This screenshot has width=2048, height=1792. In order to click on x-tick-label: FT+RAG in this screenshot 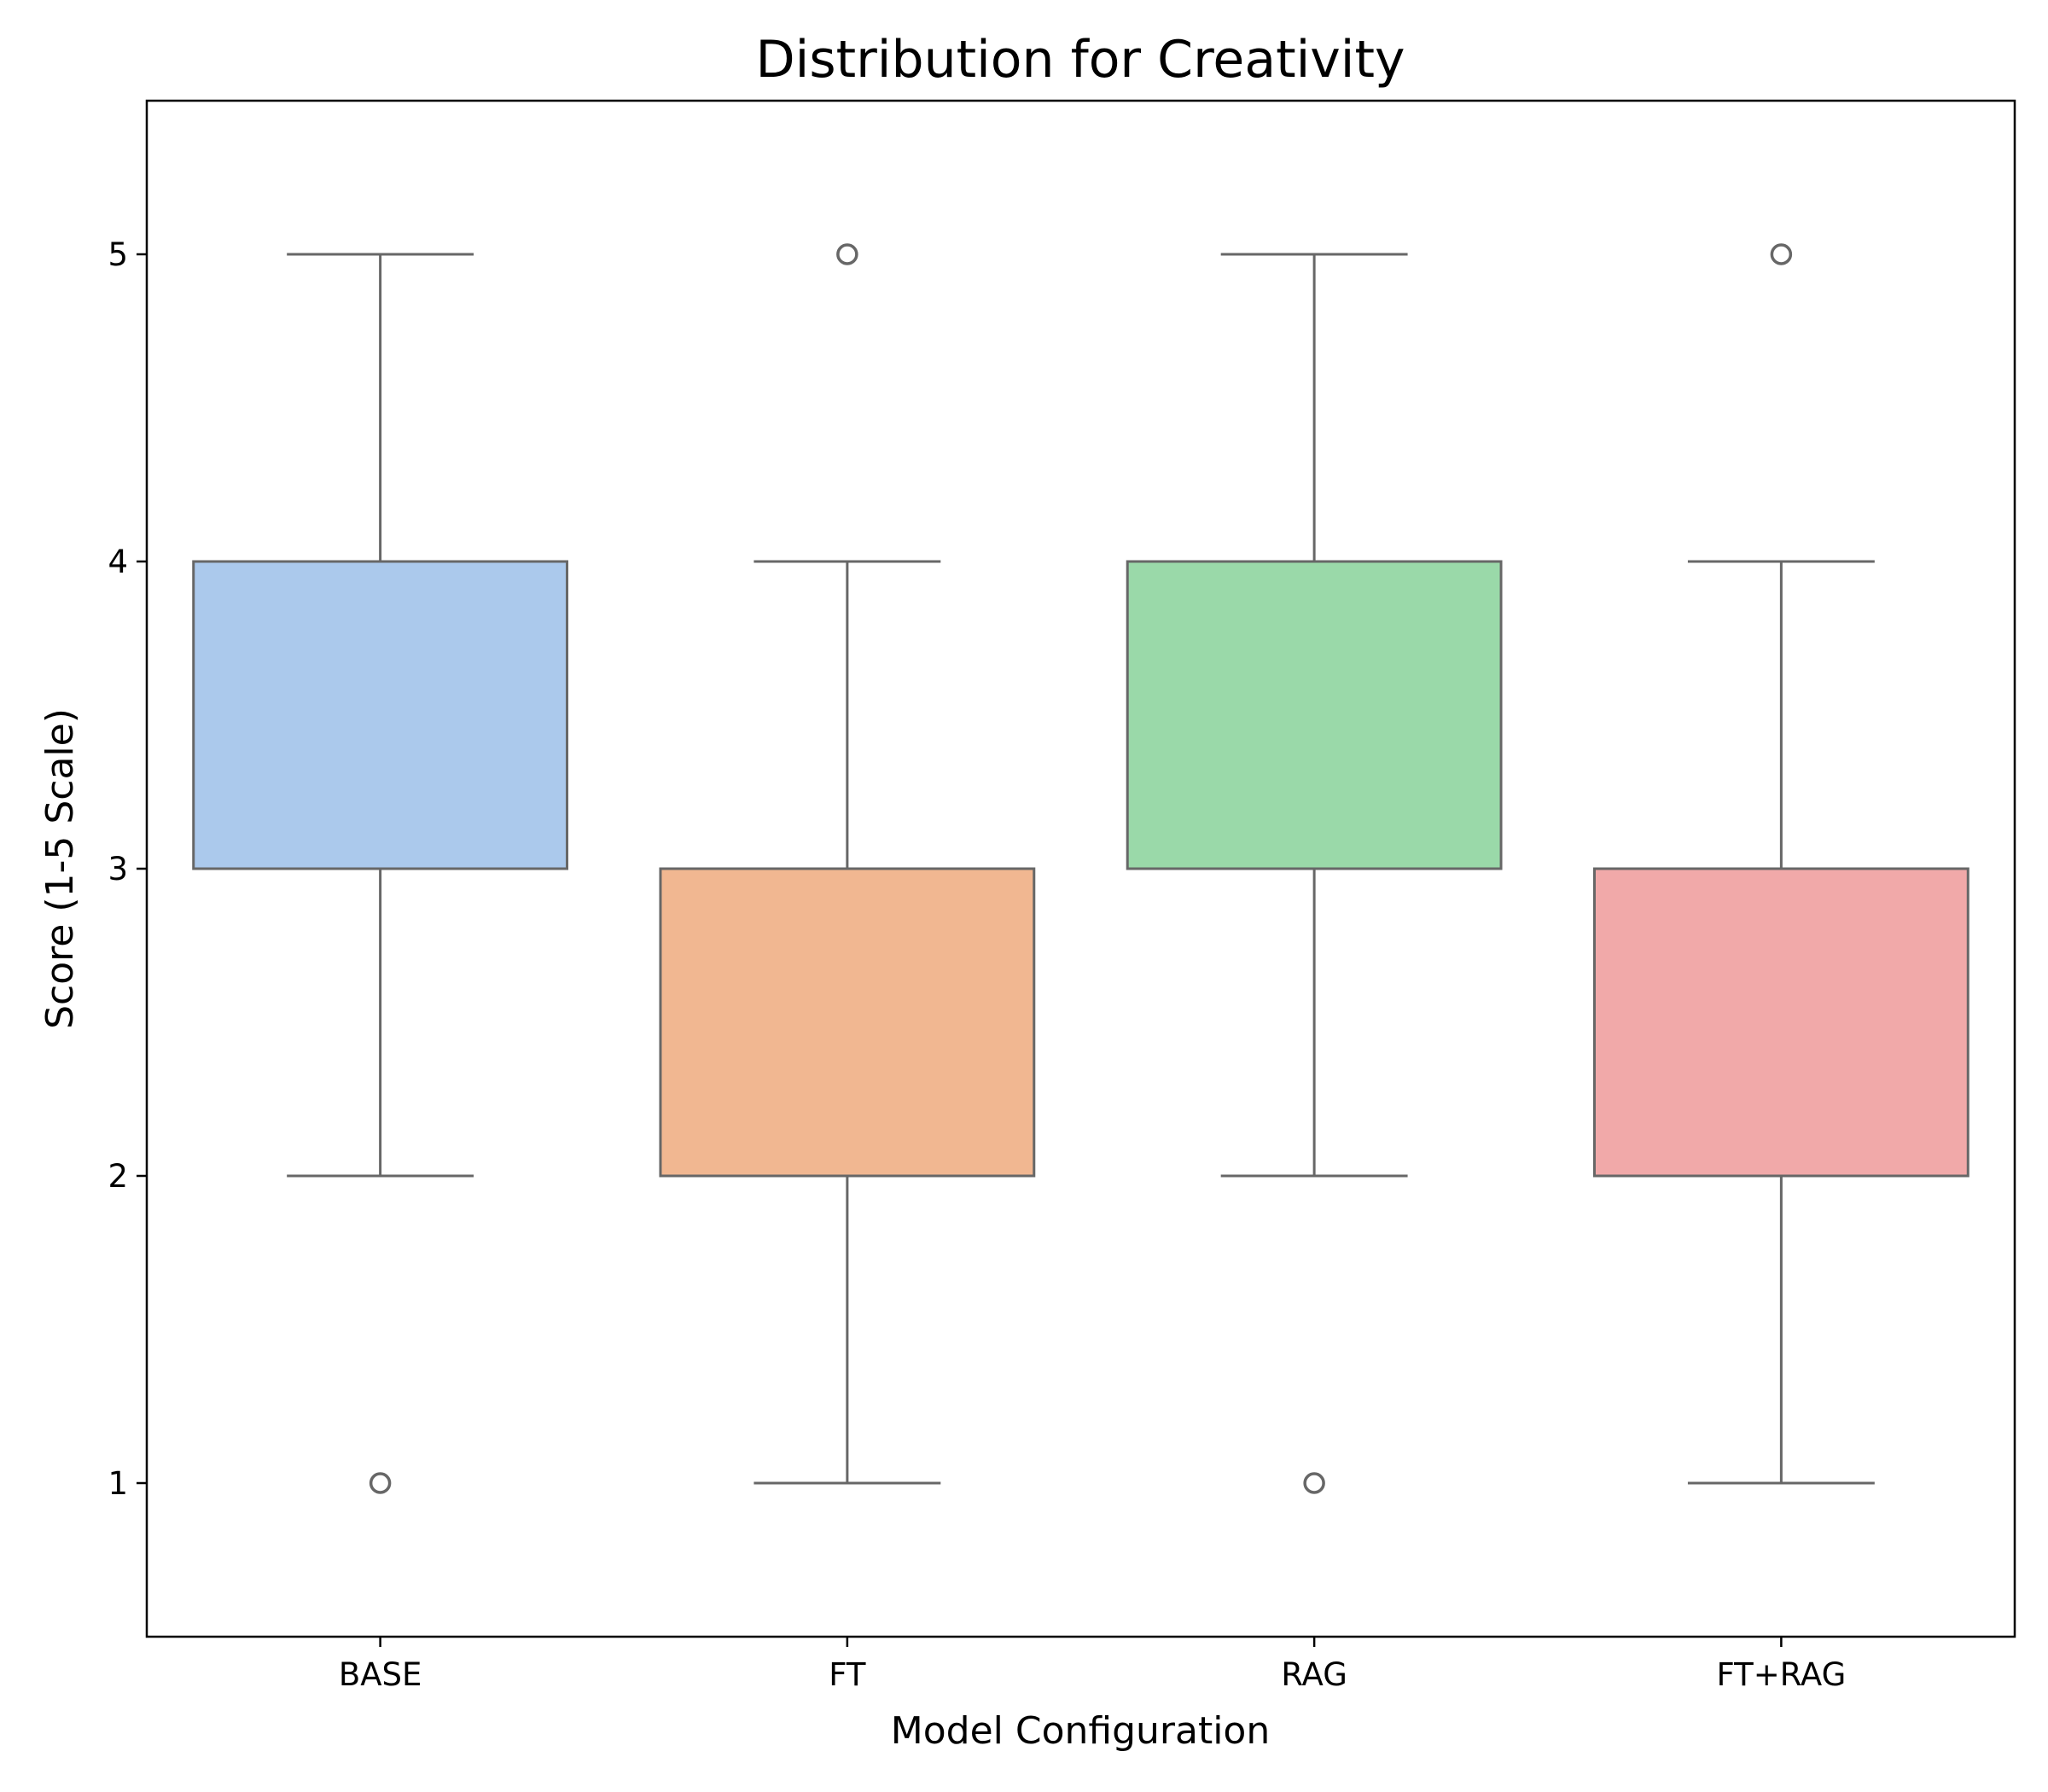, I will do `click(1781, 1674)`.